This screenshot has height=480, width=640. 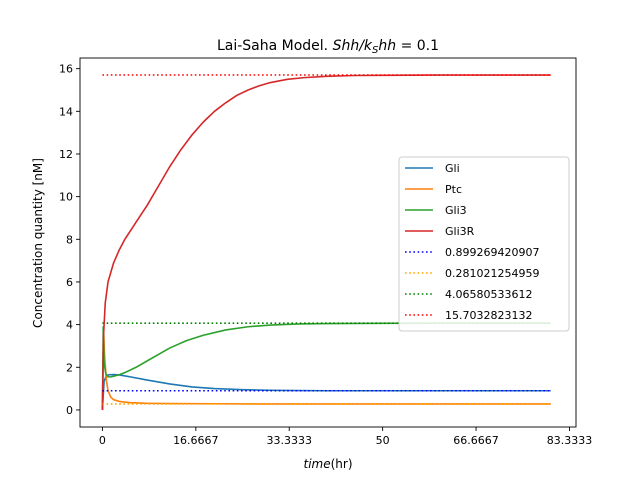 I want to click on y-tick-label: 12, so click(x=66, y=154).